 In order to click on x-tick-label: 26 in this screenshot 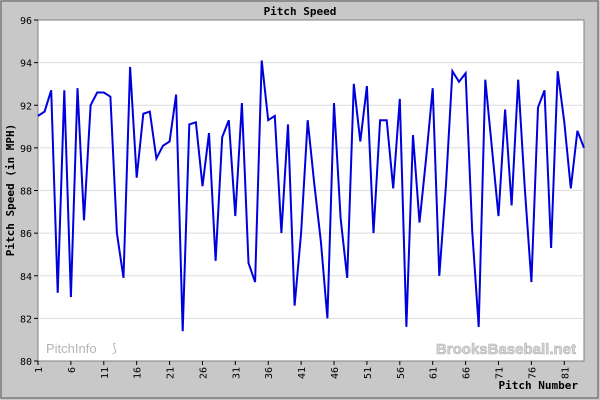, I will do `click(203, 373)`.